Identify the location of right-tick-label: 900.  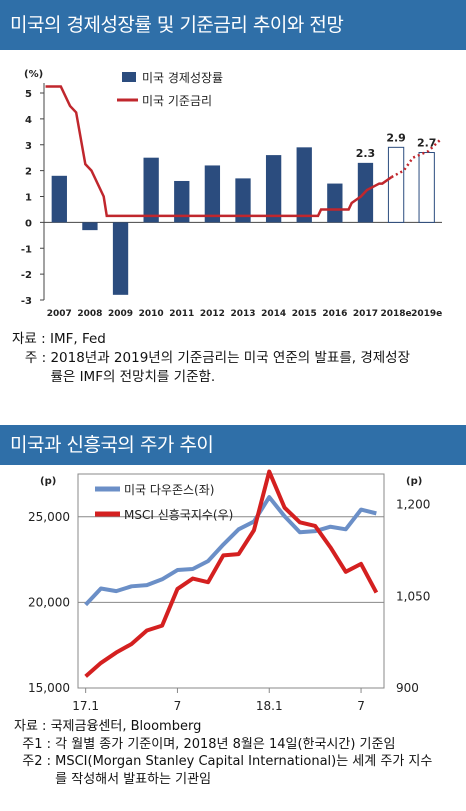
(407, 688).